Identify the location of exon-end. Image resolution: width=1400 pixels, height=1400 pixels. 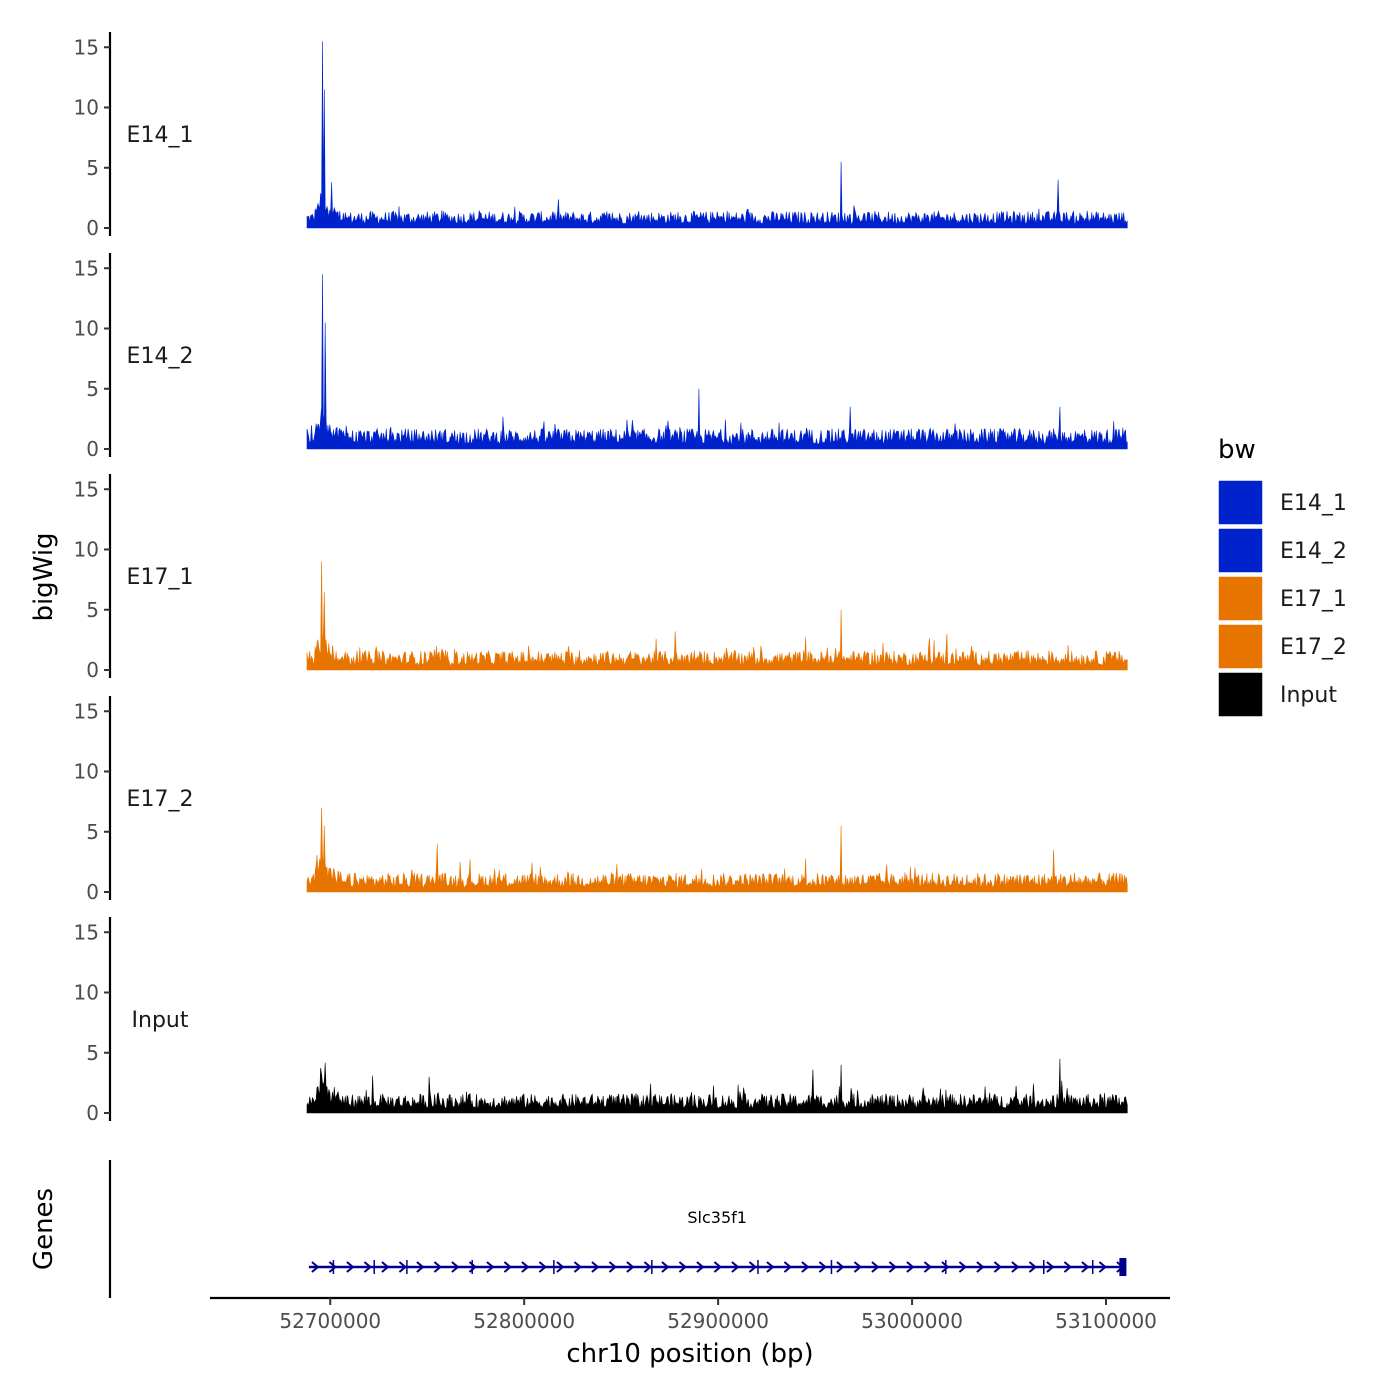
(1123, 1267).